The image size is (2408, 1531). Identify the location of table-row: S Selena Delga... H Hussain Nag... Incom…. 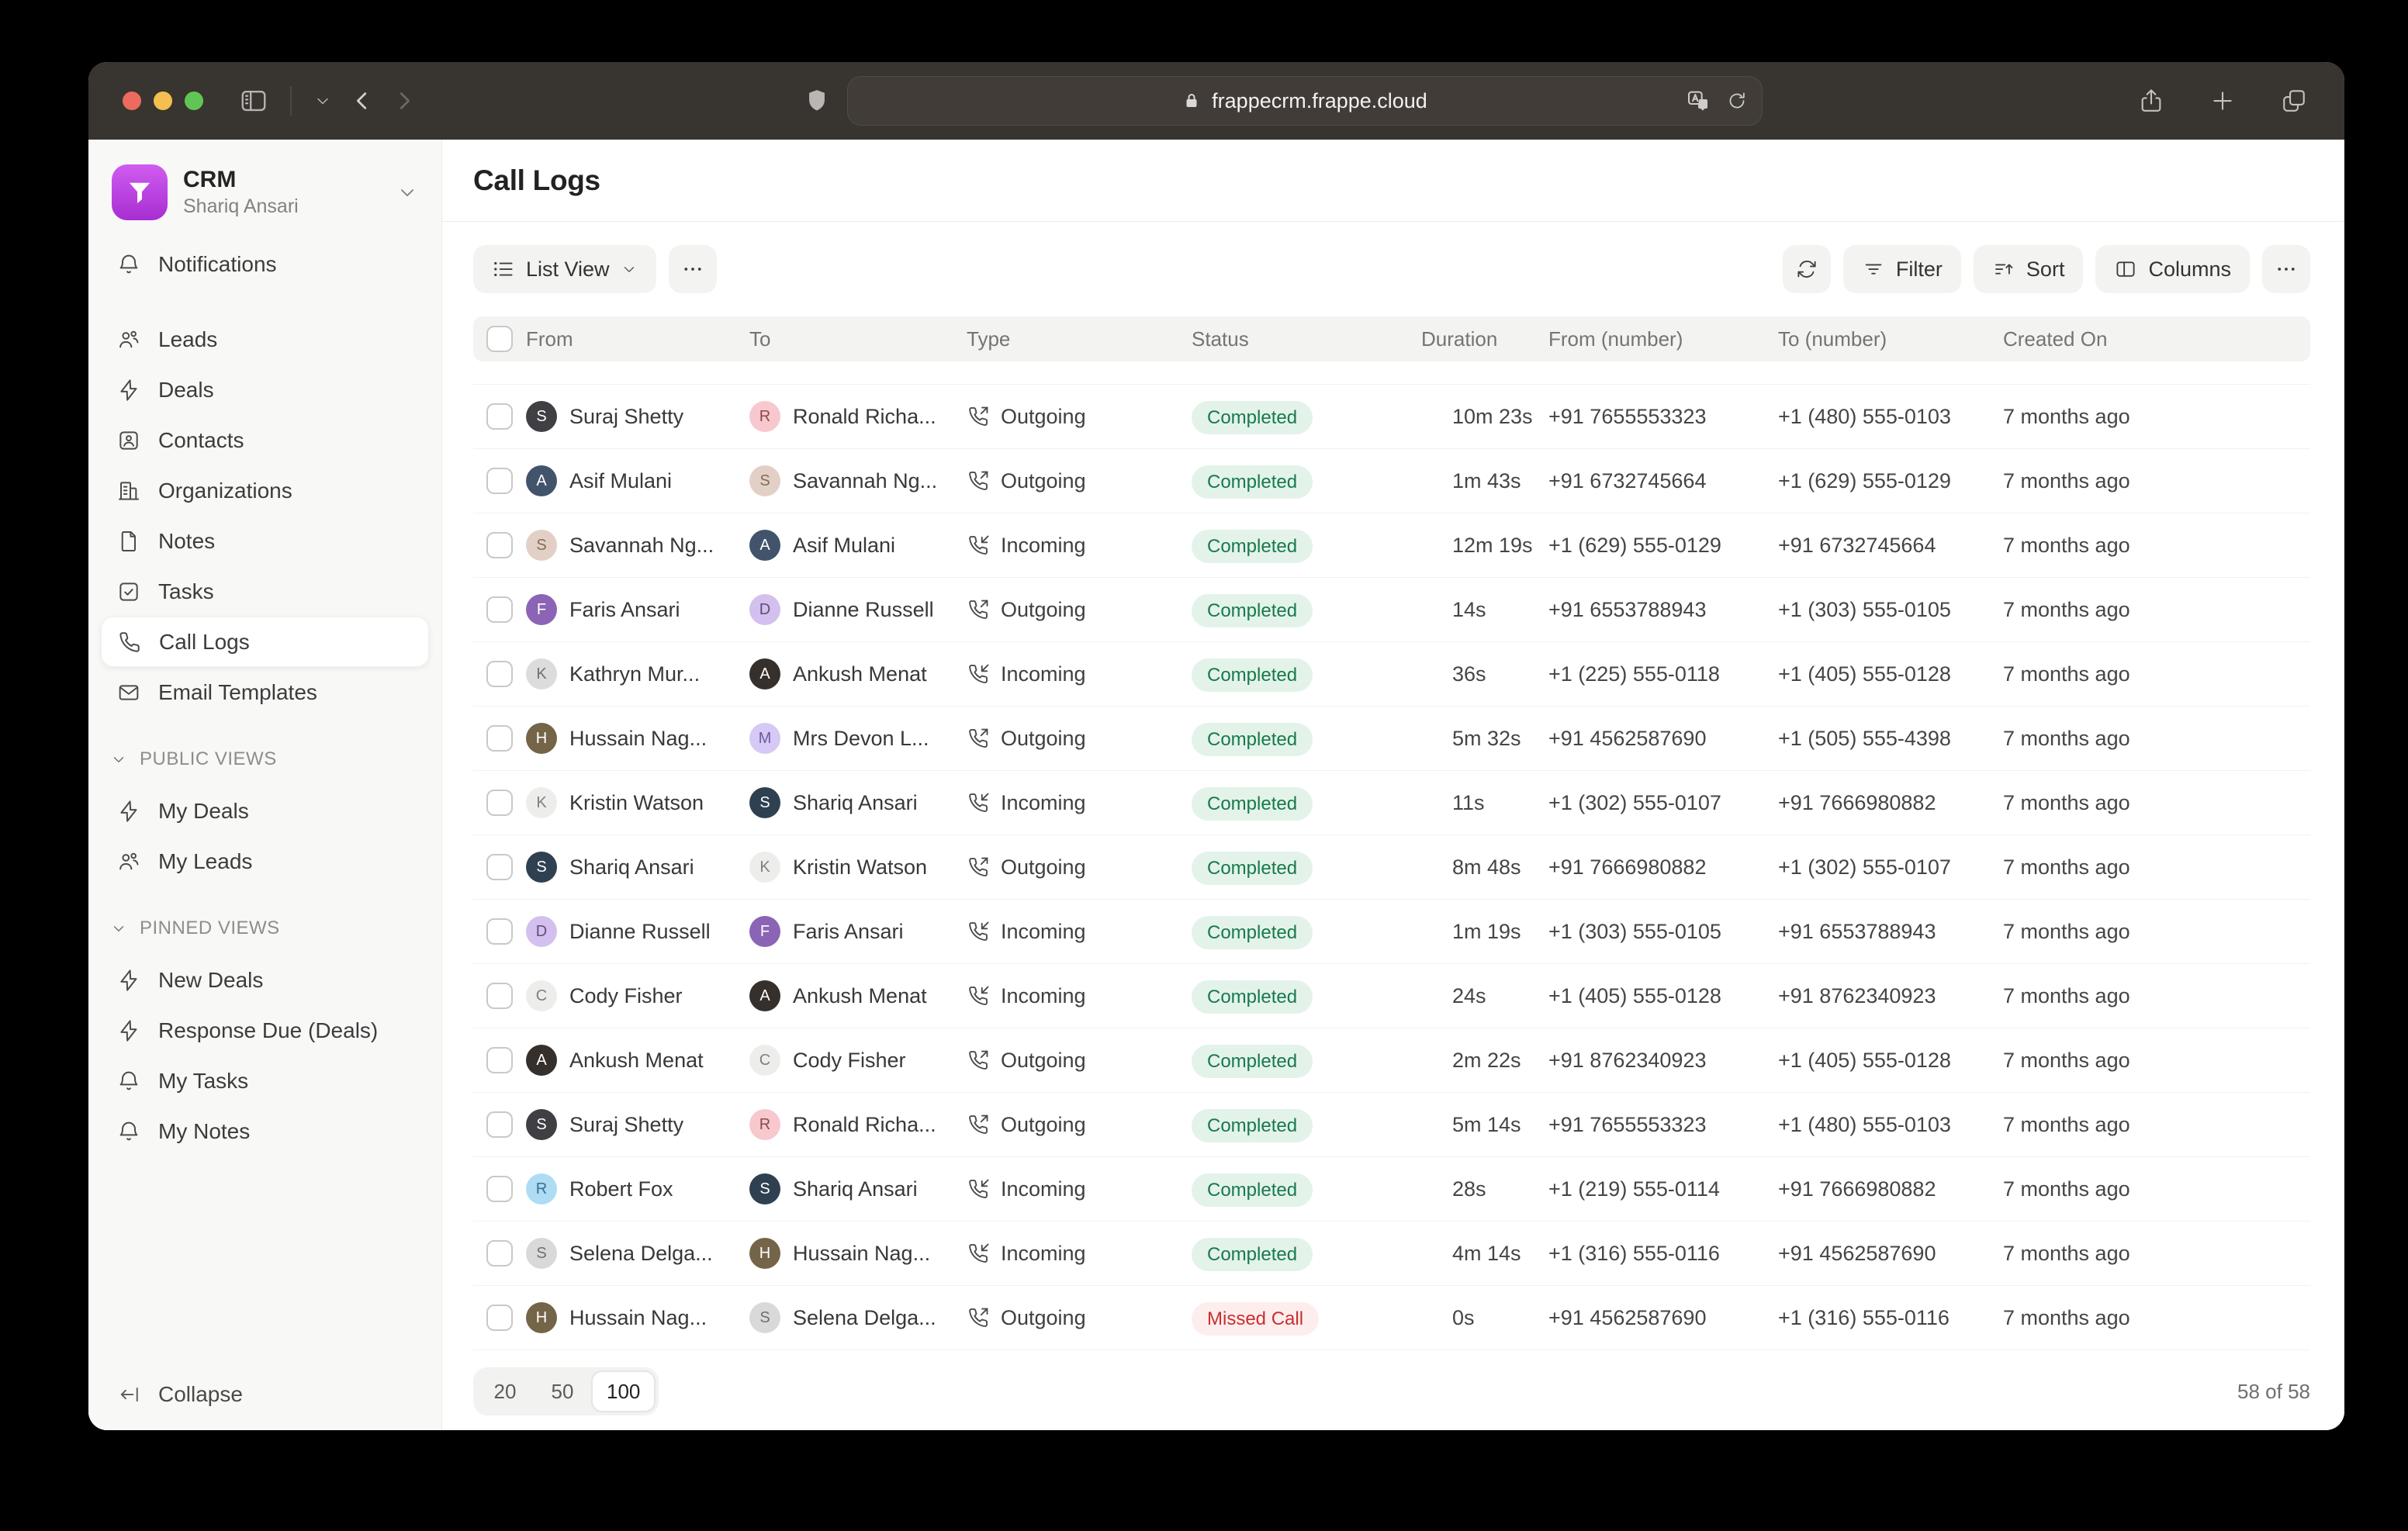
(1391, 1254).